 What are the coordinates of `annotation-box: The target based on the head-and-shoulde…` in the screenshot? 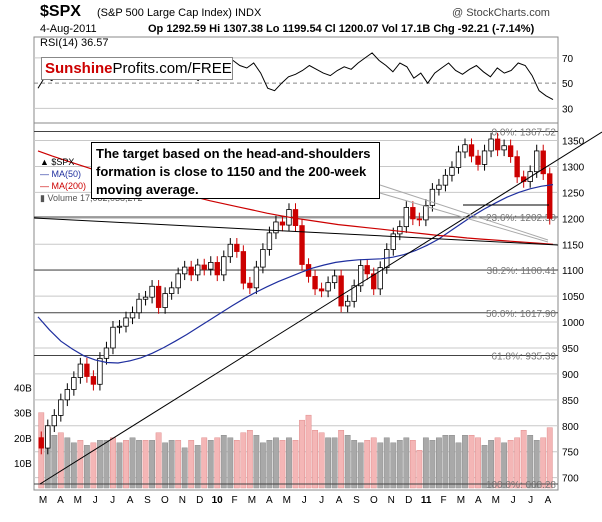 It's located at (235, 170).